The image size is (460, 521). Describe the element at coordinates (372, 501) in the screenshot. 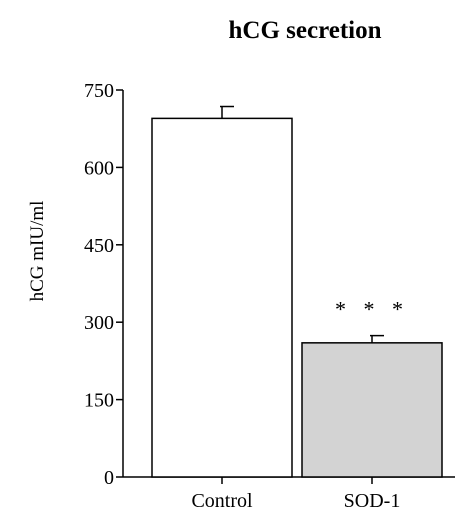

I see `x-tick-label: SOD-1` at that location.